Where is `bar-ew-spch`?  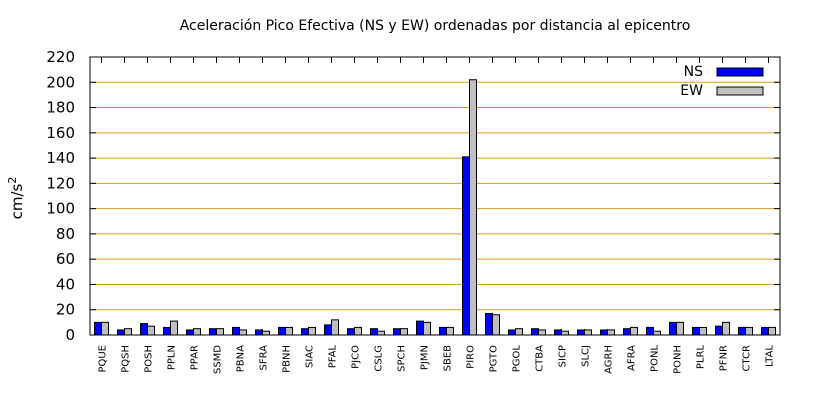 bar-ew-spch is located at coordinates (404, 332).